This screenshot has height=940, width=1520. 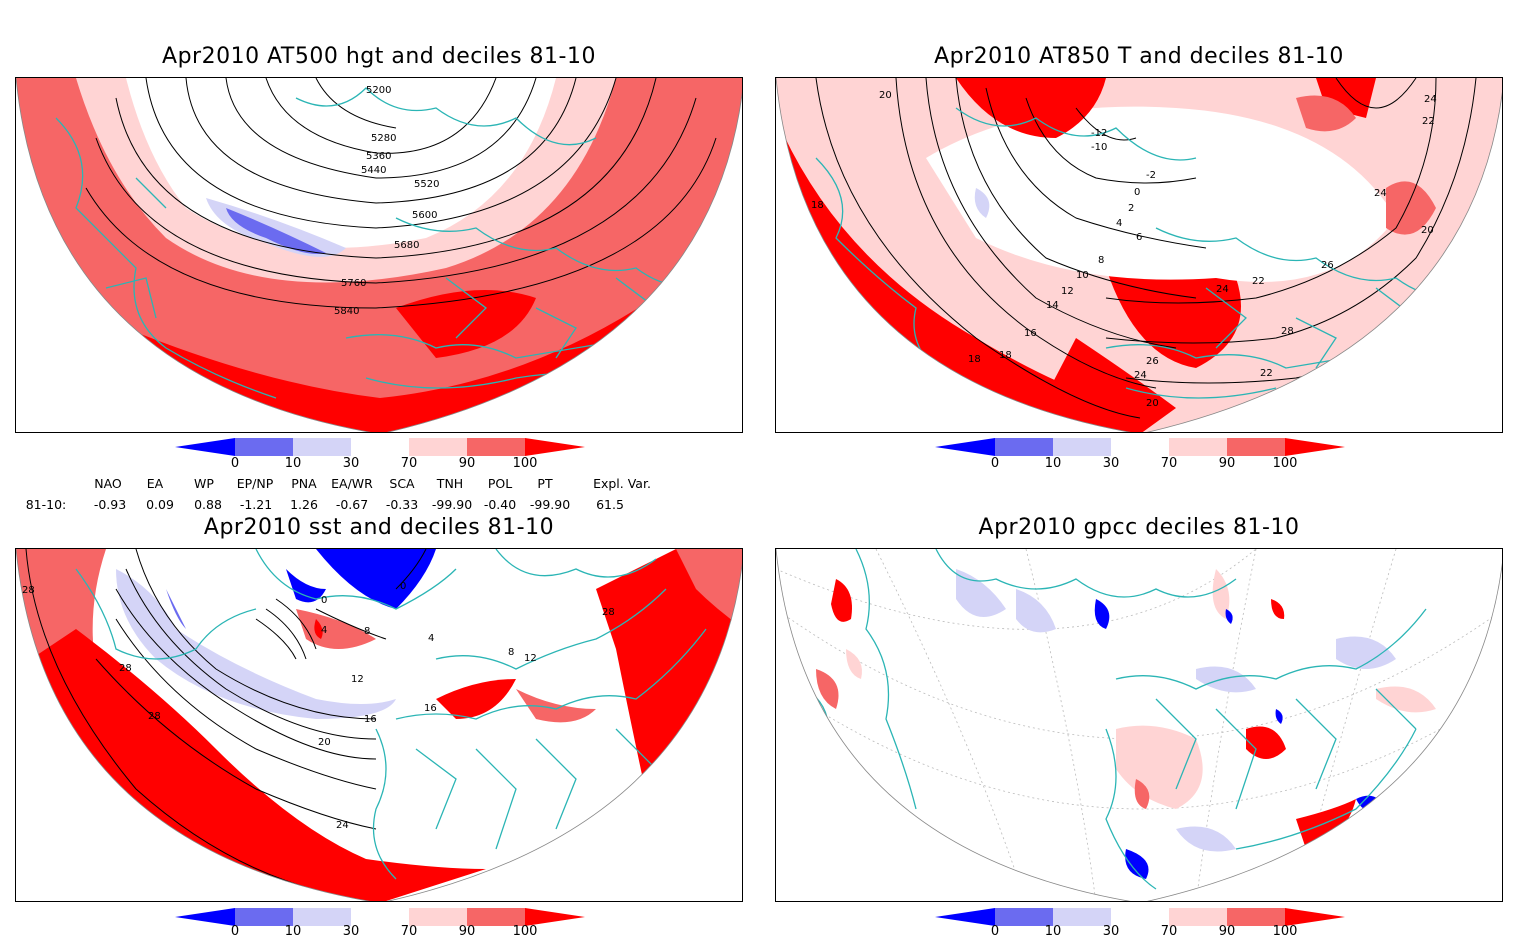 What do you see at coordinates (46, 504) in the screenshot?
I see `index-row-label: 81-10:` at bounding box center [46, 504].